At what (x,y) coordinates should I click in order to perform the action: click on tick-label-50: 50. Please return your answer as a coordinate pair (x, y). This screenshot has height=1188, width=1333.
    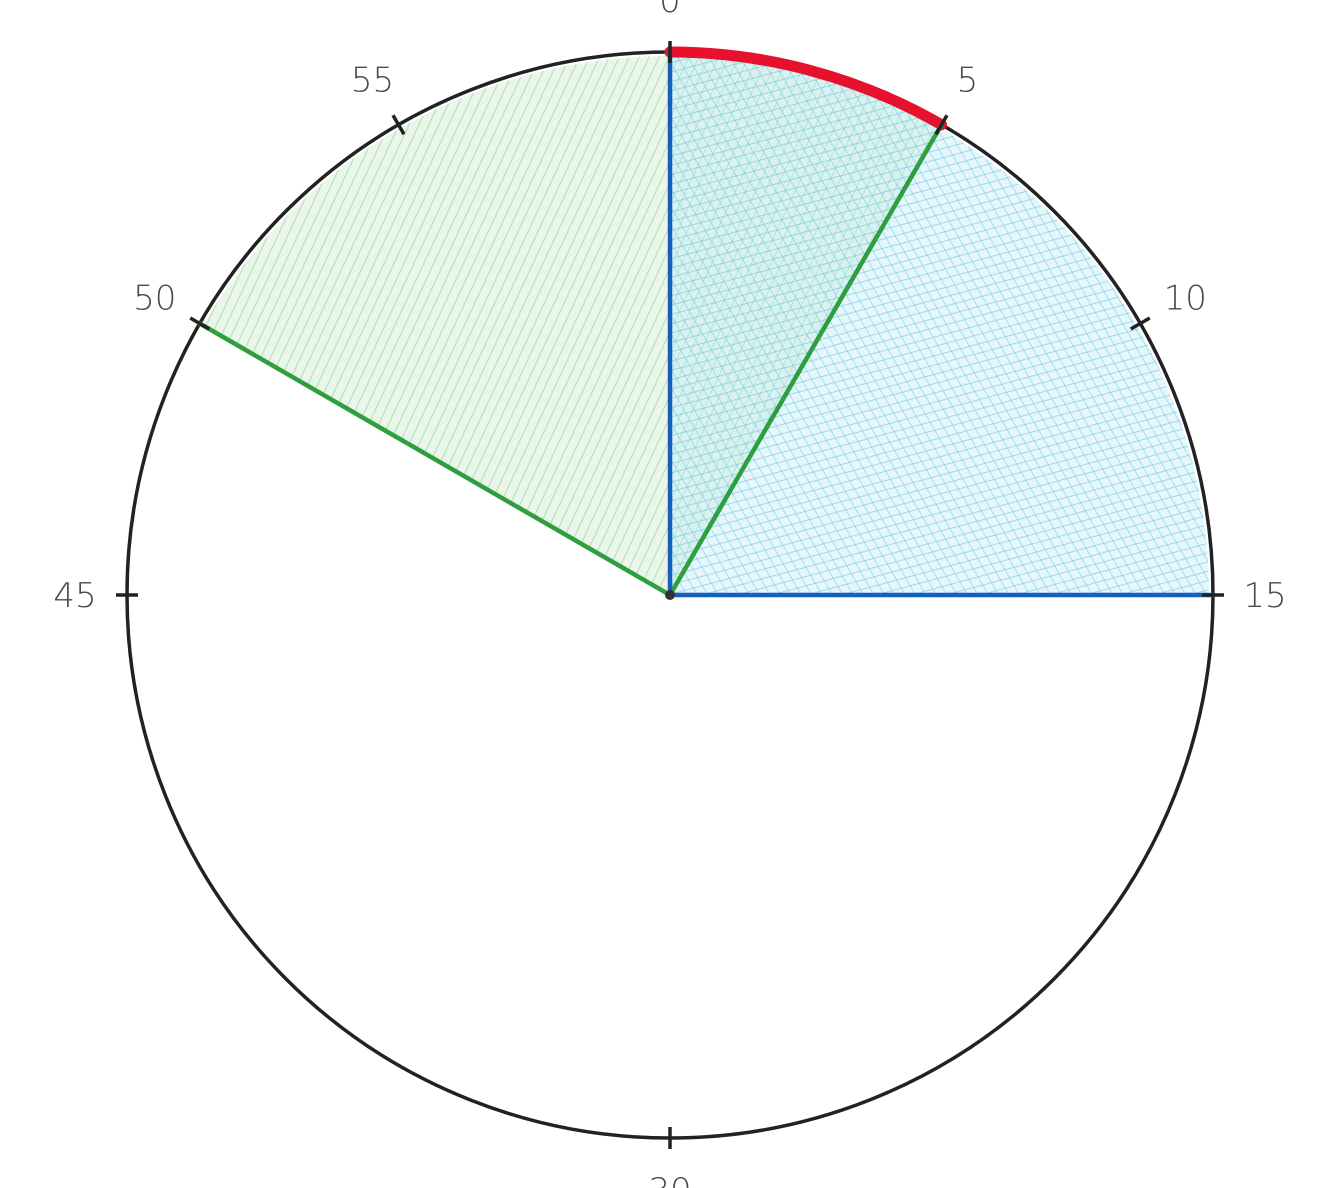
    Looking at the image, I should click on (154, 299).